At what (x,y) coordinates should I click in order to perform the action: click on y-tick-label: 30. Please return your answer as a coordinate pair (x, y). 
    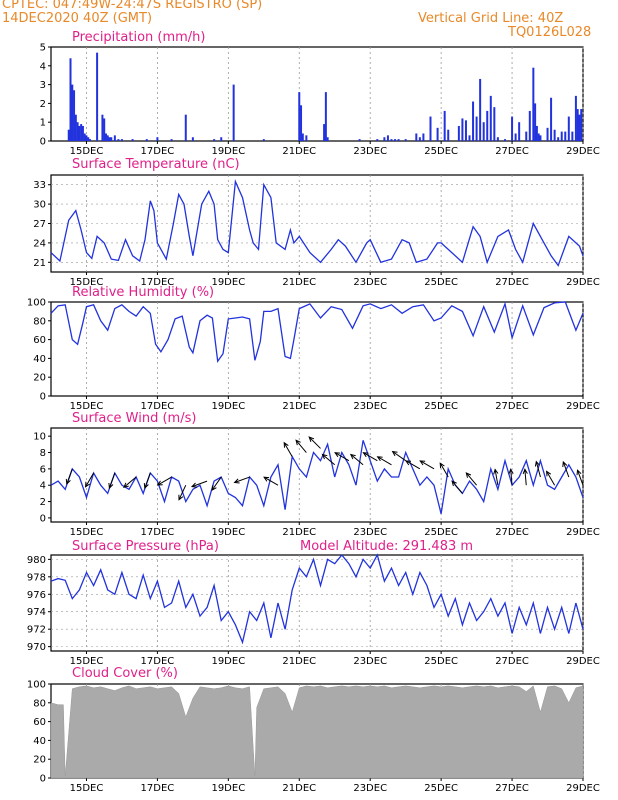
    Looking at the image, I should click on (39, 205).